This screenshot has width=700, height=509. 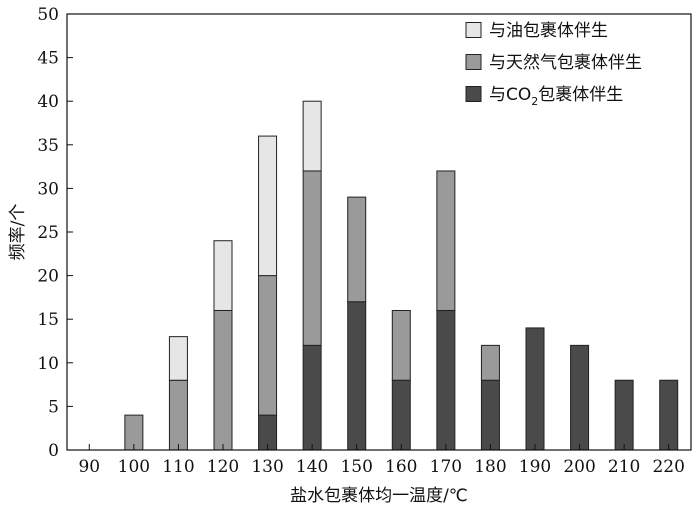 I want to click on x-tick-label: 130, so click(x=267, y=467).